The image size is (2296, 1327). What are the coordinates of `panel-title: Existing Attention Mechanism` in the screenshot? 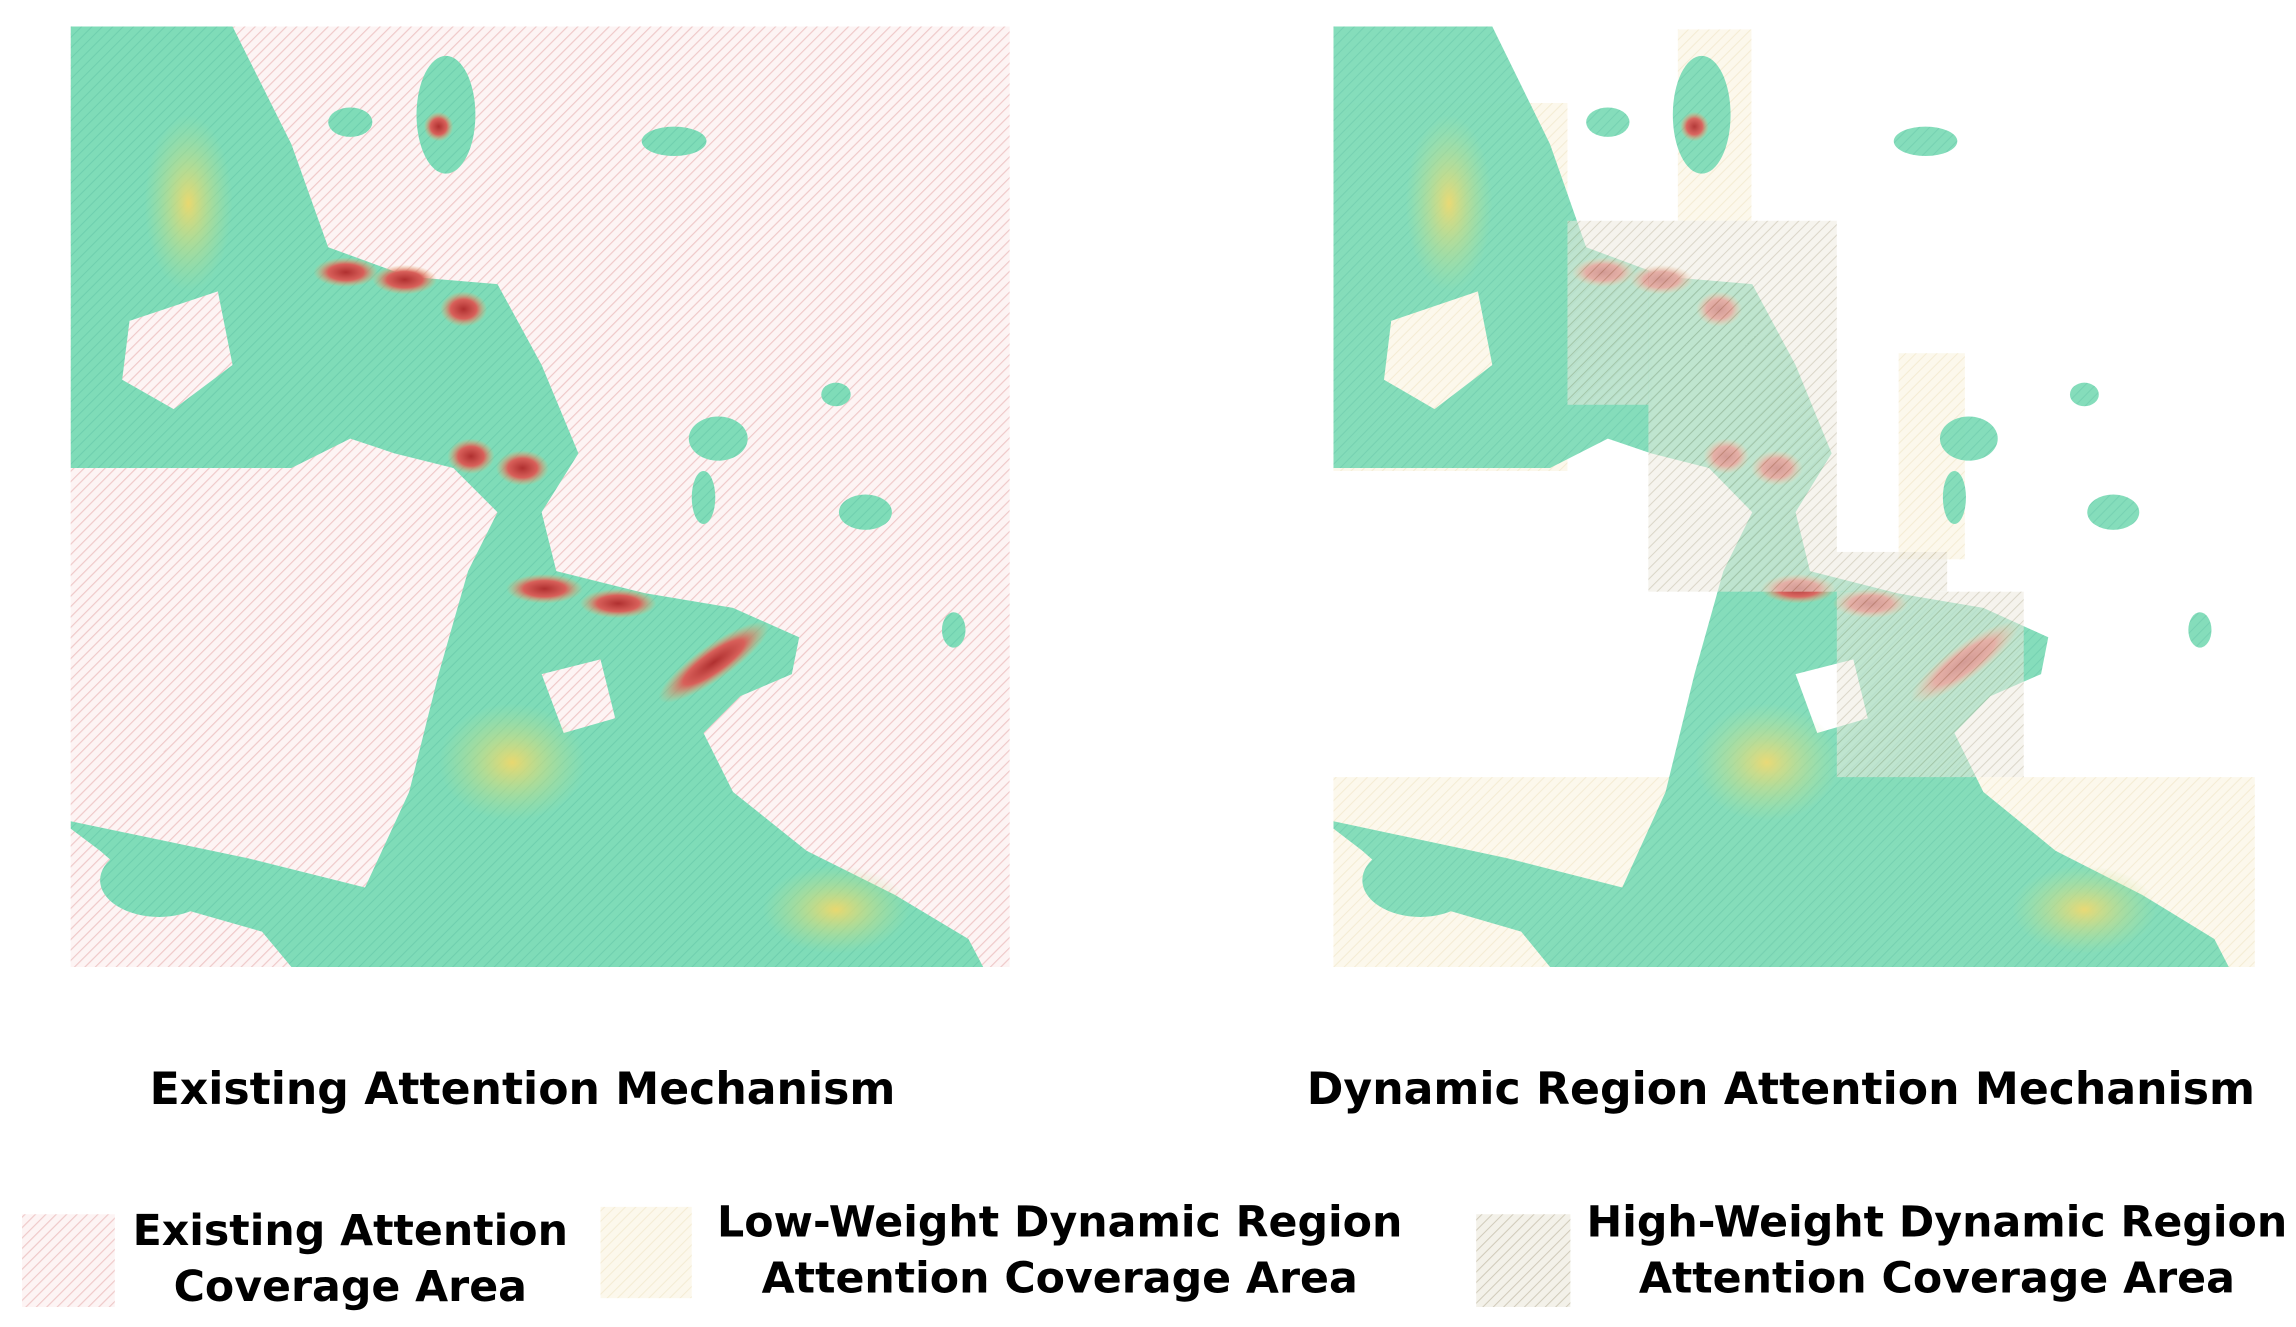 It's located at (523, 1089).